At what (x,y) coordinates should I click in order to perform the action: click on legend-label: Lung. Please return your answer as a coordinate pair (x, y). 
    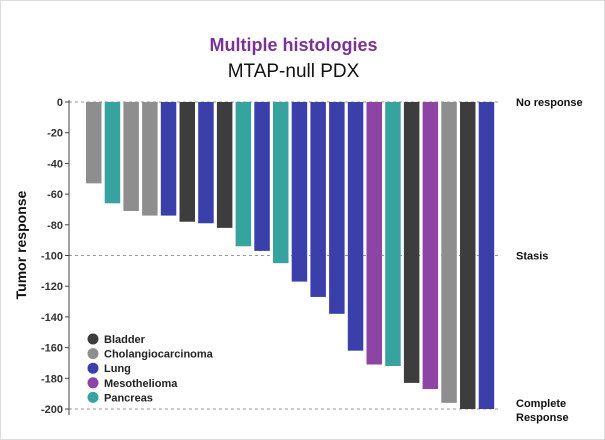
    Looking at the image, I should click on (117, 369).